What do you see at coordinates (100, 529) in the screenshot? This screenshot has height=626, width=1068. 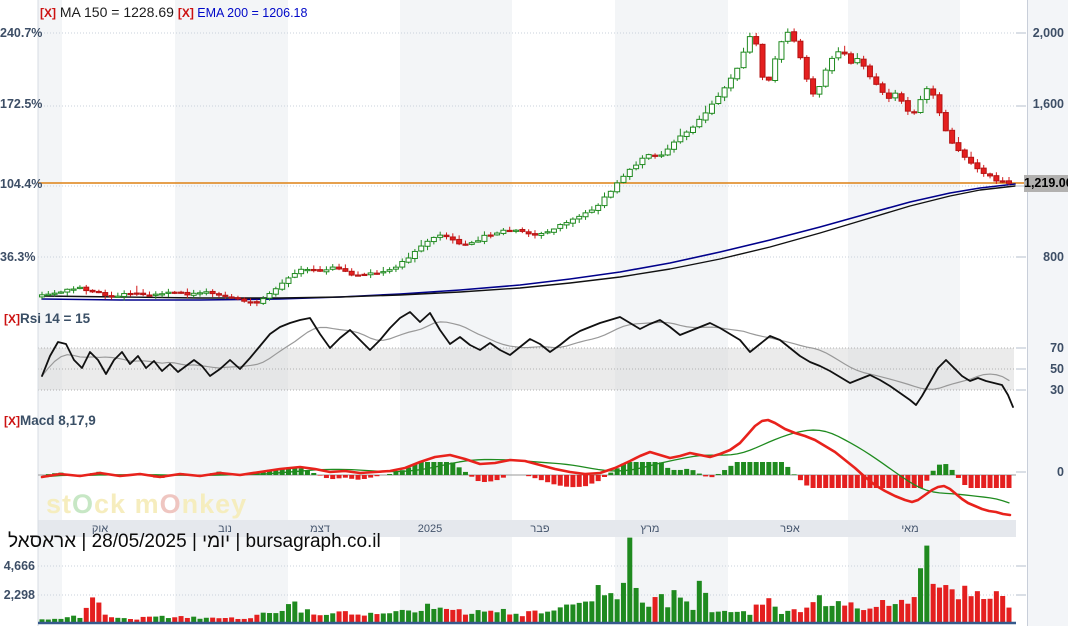 I see `x-axis-month-label: אוק` at bounding box center [100, 529].